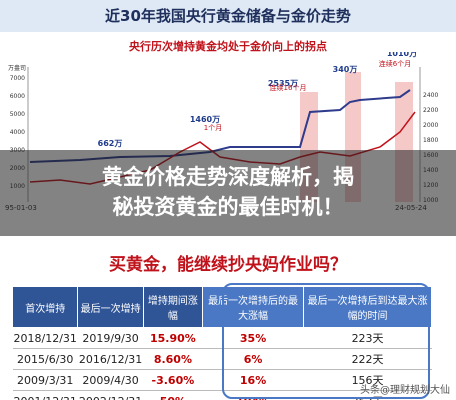 This screenshot has height=400, width=456. I want to click on header-cell: 最后一次增持, so click(110, 307).